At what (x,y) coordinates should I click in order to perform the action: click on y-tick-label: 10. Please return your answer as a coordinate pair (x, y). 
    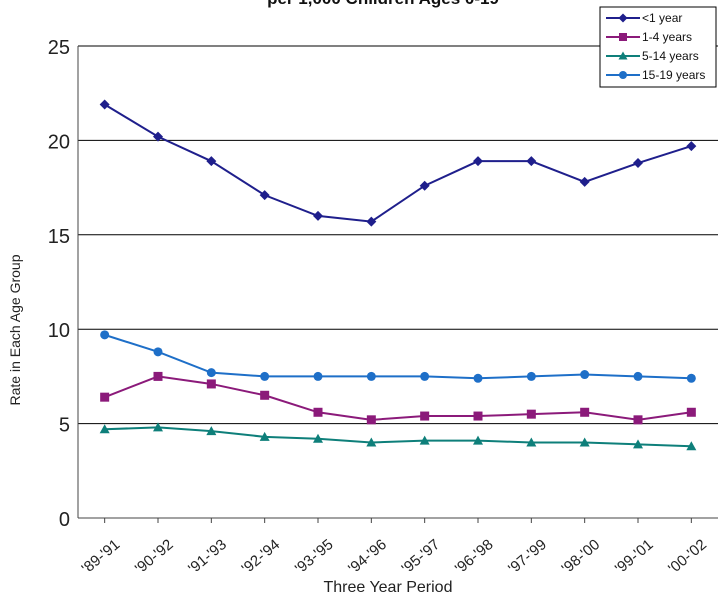
    Looking at the image, I should click on (59, 331).